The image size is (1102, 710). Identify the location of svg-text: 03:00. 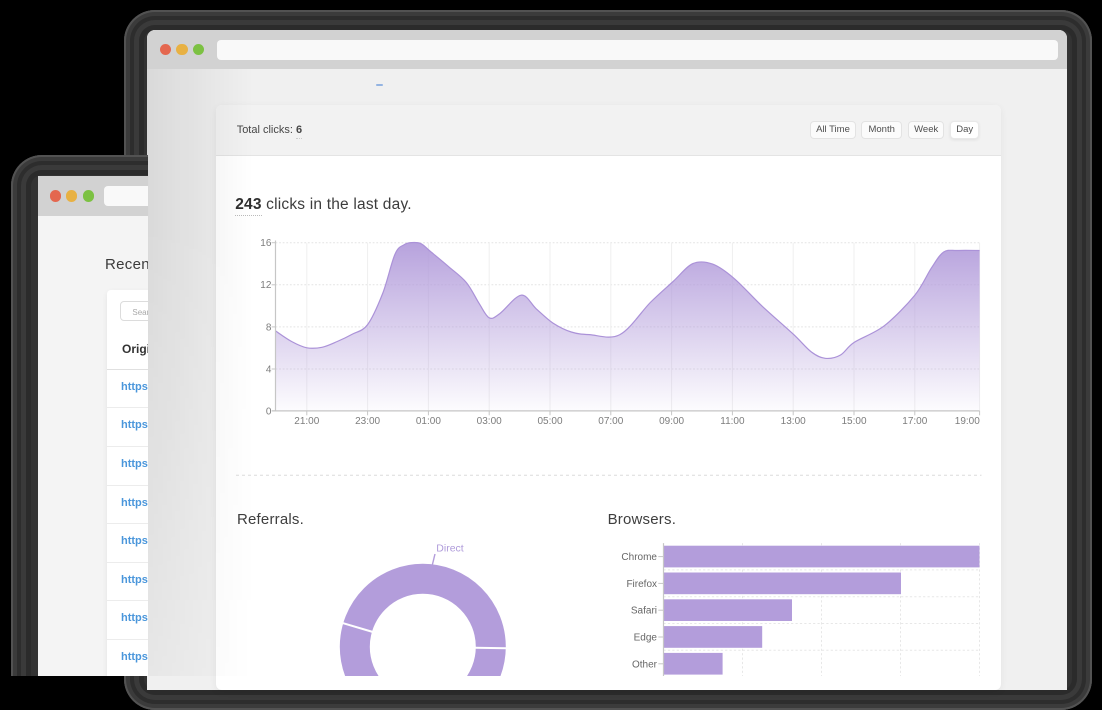
(488, 420).